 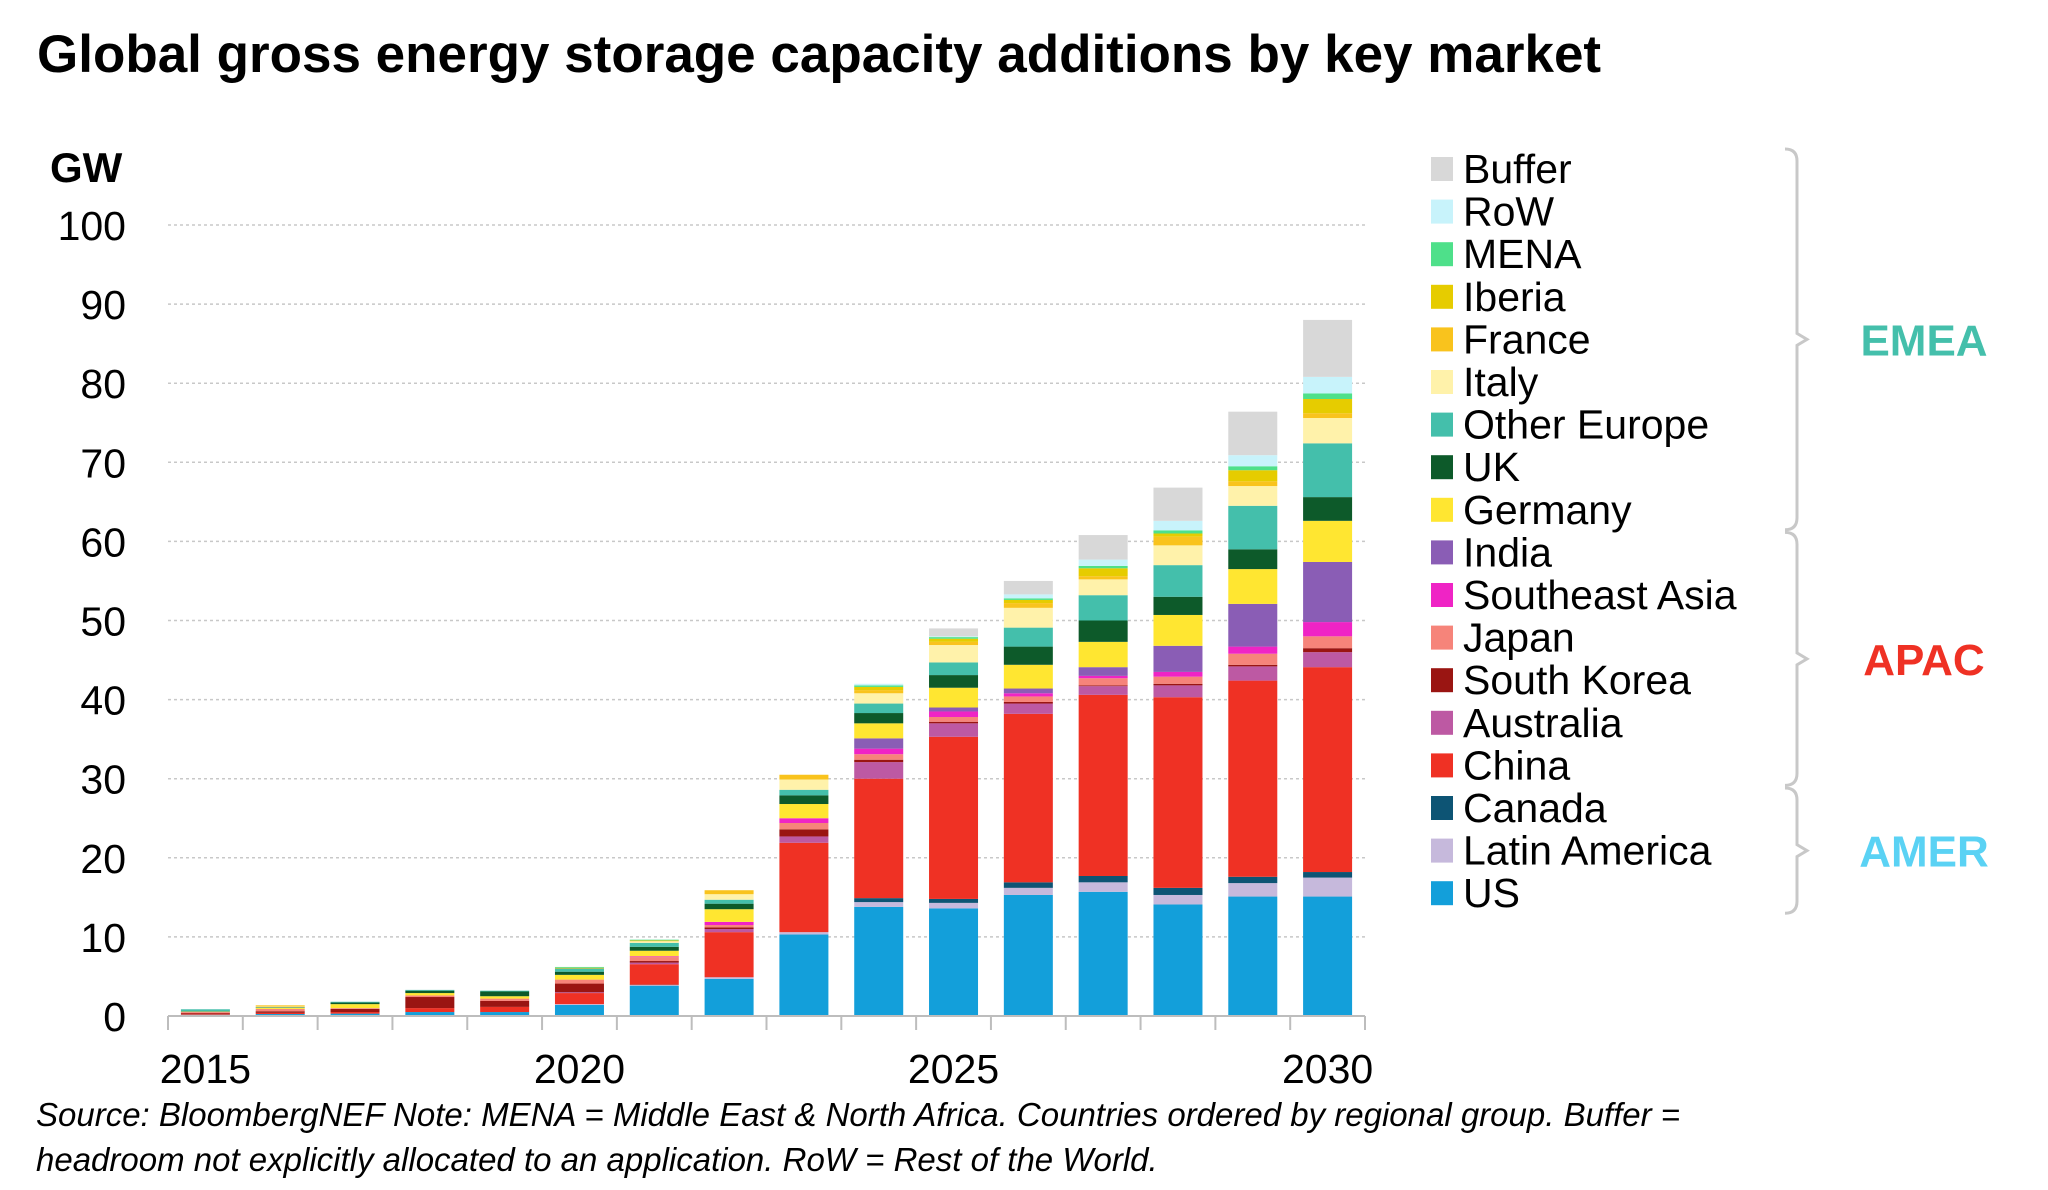 I want to click on bar-2016, so click(x=280, y=1010).